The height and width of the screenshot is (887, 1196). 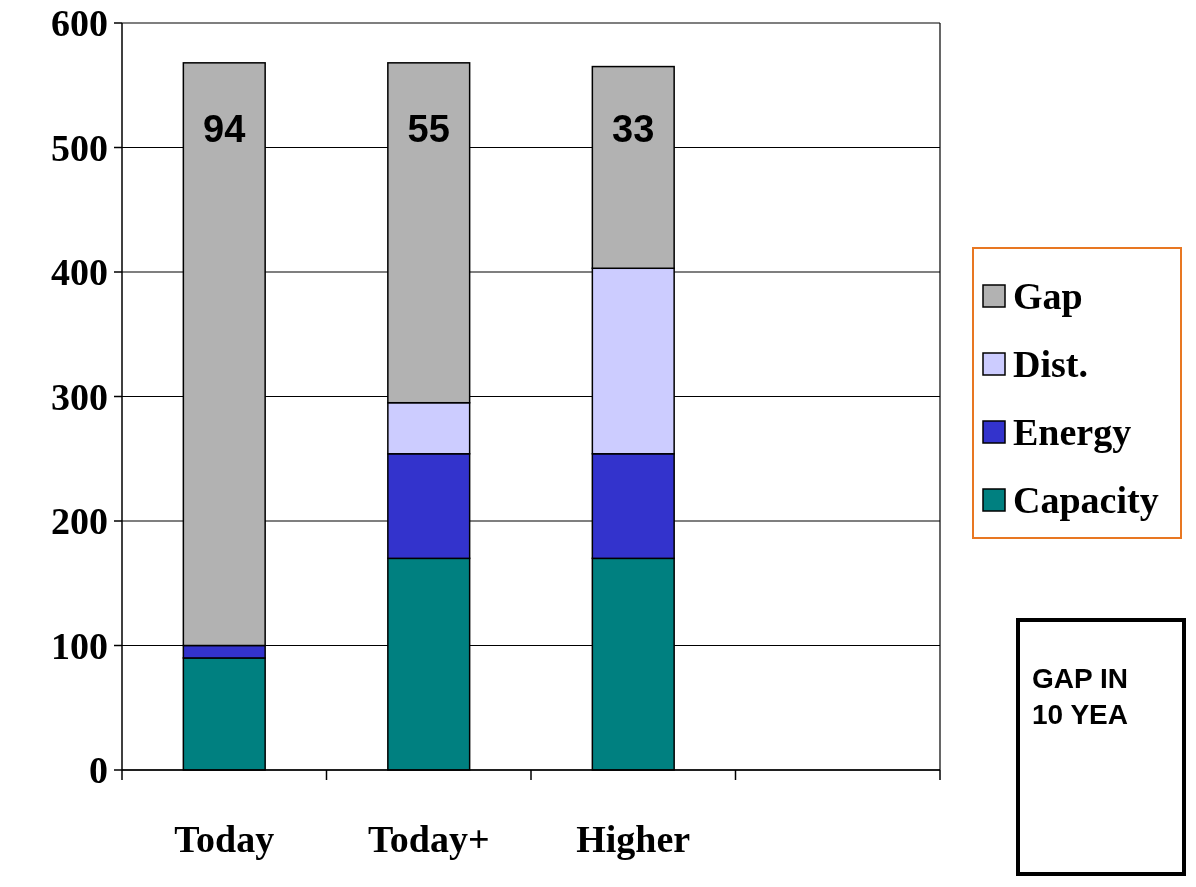 I want to click on y-tick-label: 200, so click(x=79, y=521).